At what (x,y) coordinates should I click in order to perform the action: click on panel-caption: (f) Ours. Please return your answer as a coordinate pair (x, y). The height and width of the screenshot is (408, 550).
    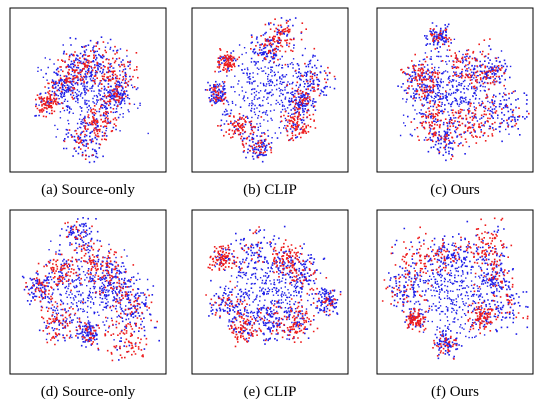
    Looking at the image, I should click on (455, 392).